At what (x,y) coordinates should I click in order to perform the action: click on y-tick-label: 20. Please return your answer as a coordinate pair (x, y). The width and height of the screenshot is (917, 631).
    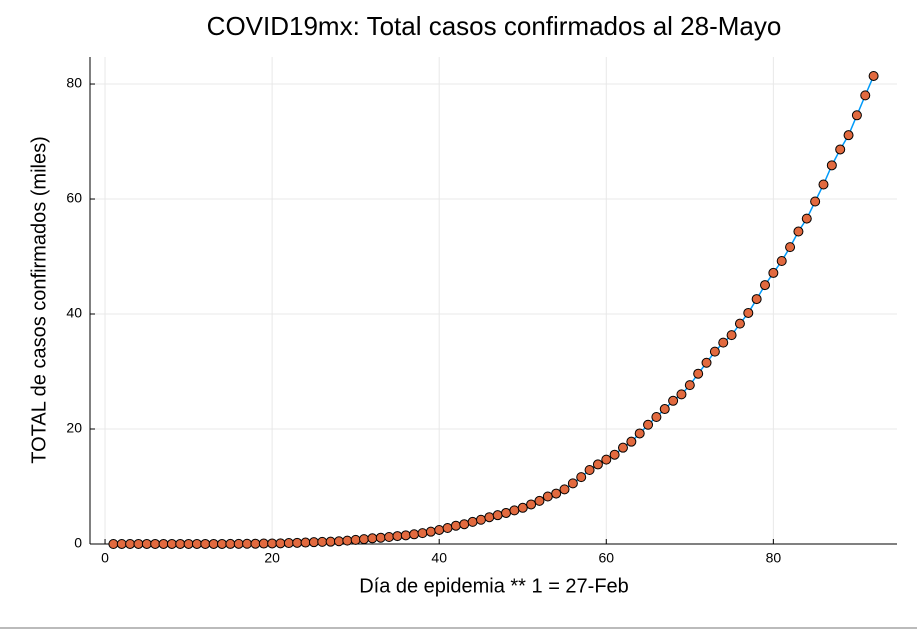
    Looking at the image, I should click on (74, 428).